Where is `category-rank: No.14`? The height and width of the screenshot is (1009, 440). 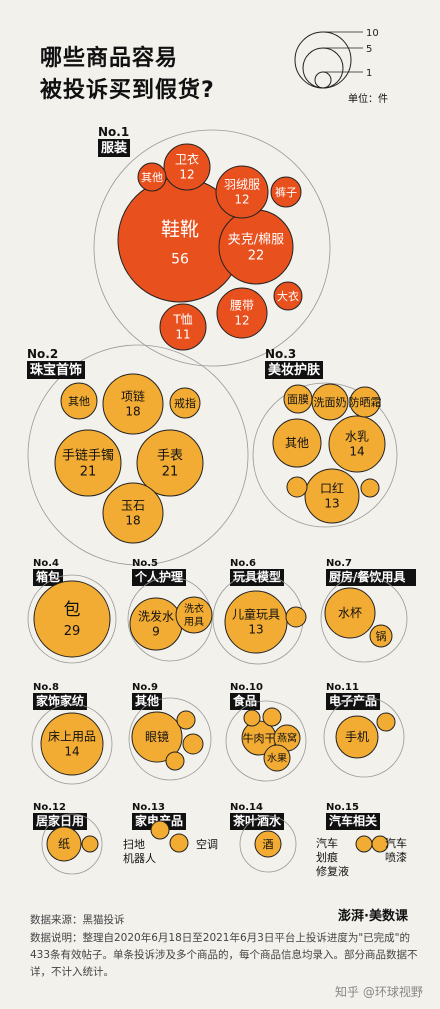 category-rank: No.14 is located at coordinates (246, 807).